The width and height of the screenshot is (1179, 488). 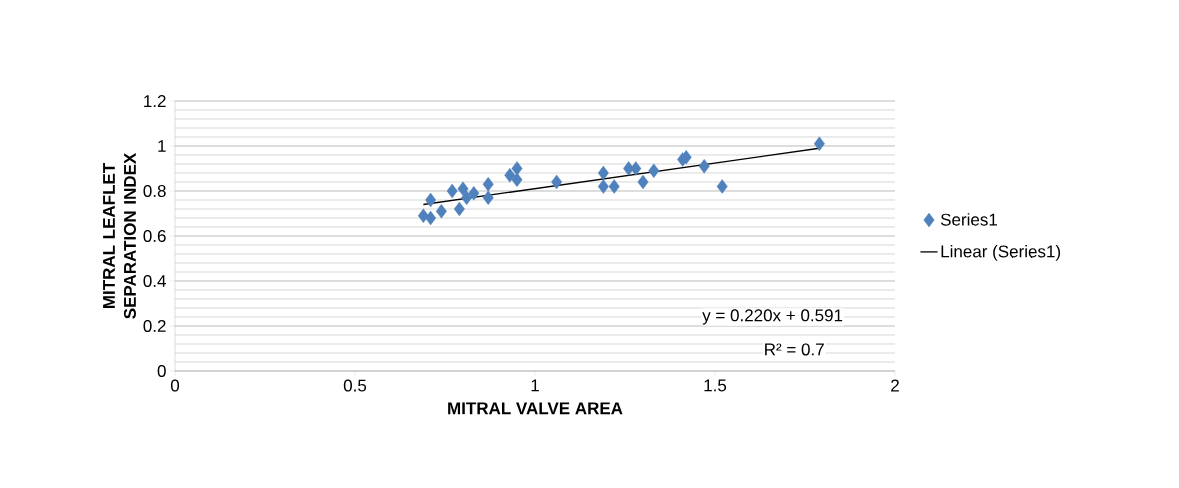 I want to click on legend-label: Series1, so click(x=968, y=219).